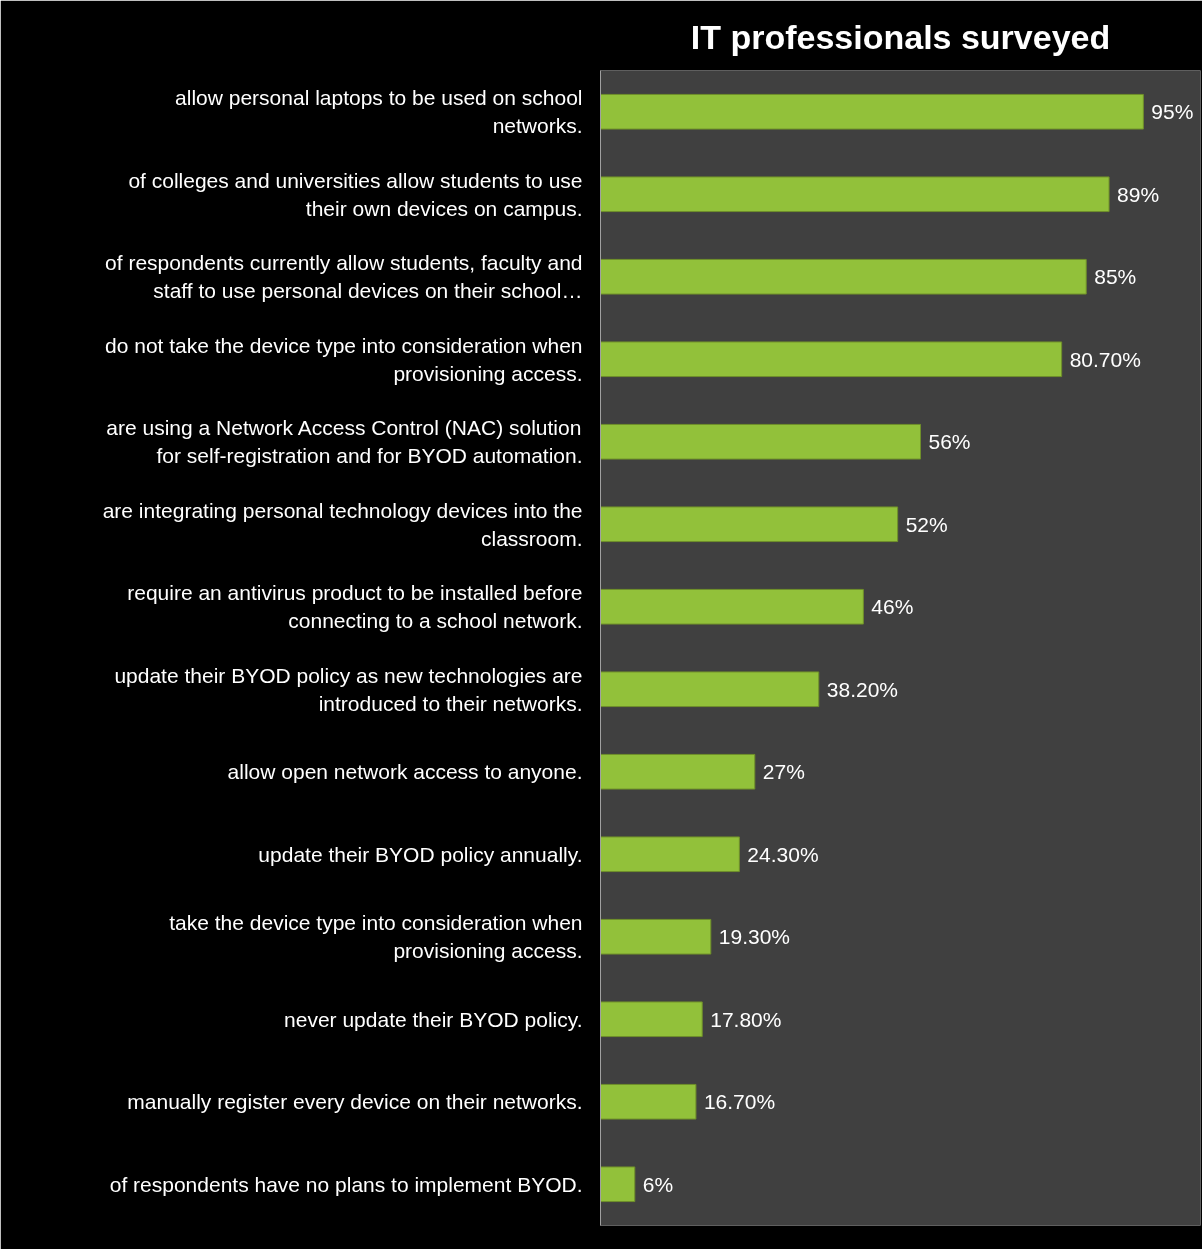  Describe the element at coordinates (376, 937) in the screenshot. I see `y-tick-label: take the device type into consideration when provisioning access.` at that location.